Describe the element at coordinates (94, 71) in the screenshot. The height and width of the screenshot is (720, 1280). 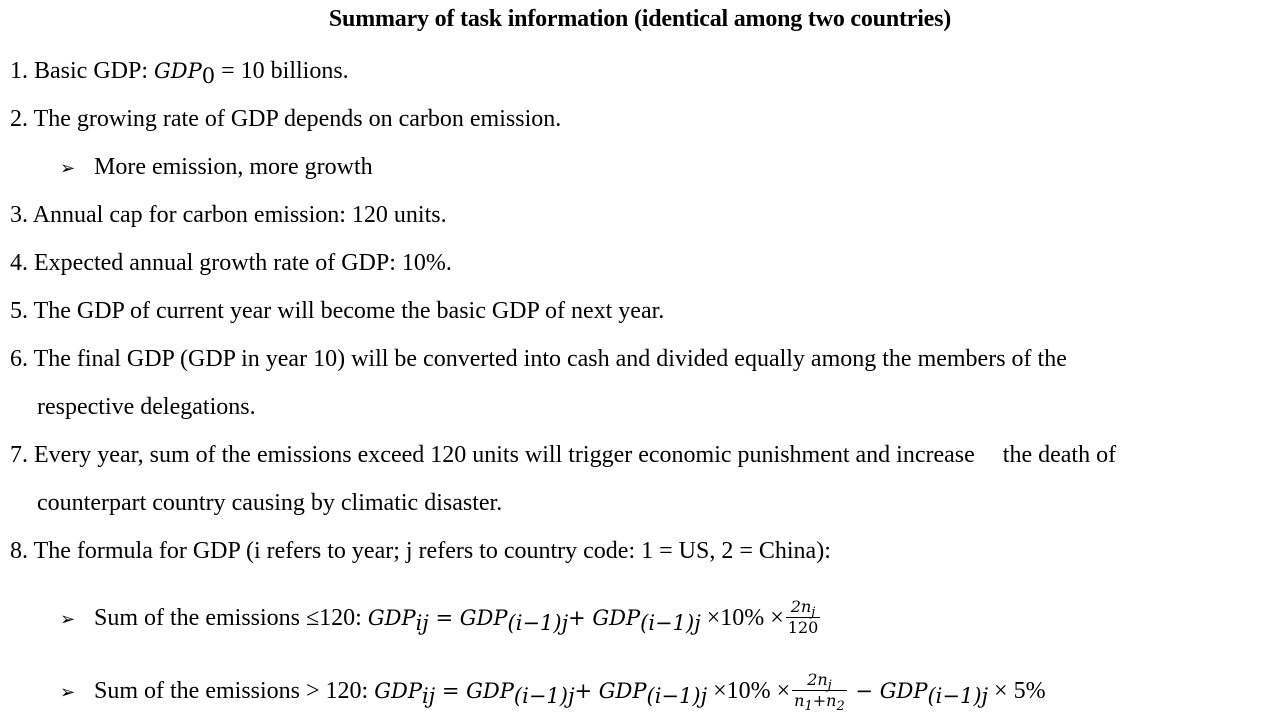
I see `item-text: Basic GDP:` at that location.